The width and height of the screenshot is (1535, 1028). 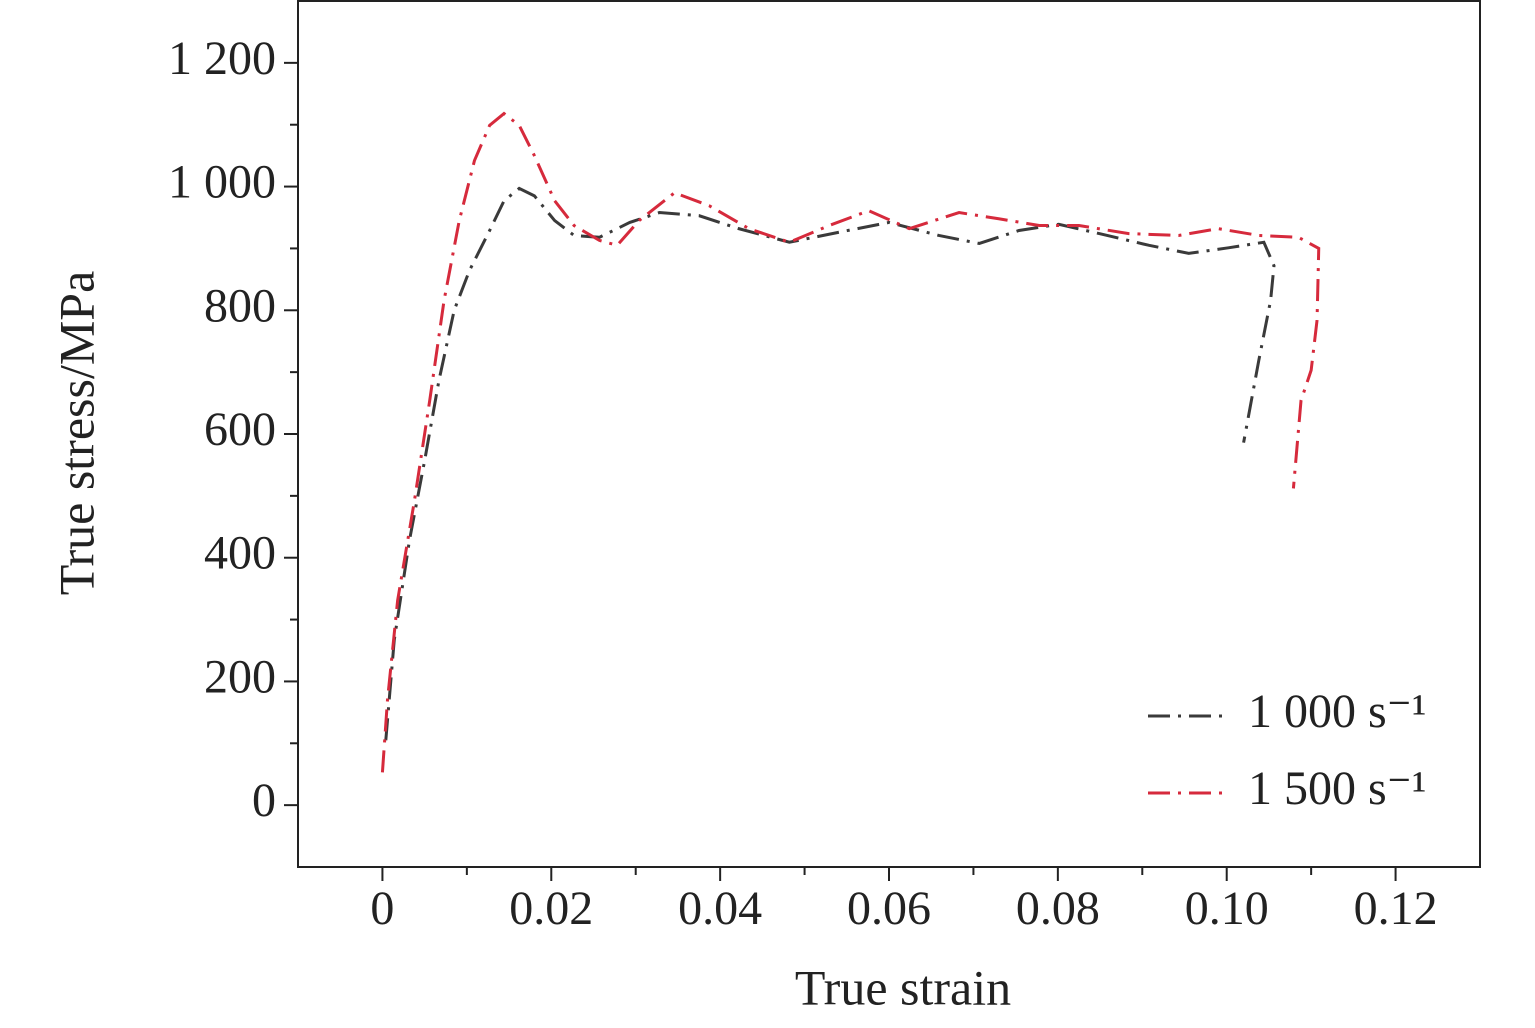 I want to click on y-tick-label: 1 200, so click(x=222, y=58).